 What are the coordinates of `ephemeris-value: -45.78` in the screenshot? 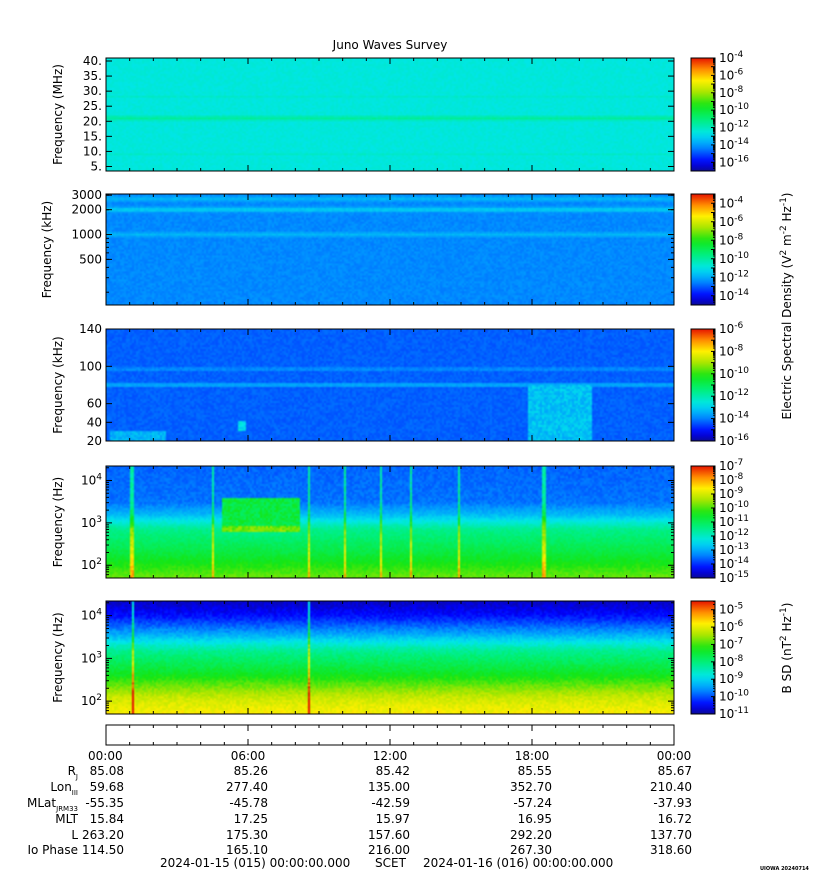 It's located at (248, 803).